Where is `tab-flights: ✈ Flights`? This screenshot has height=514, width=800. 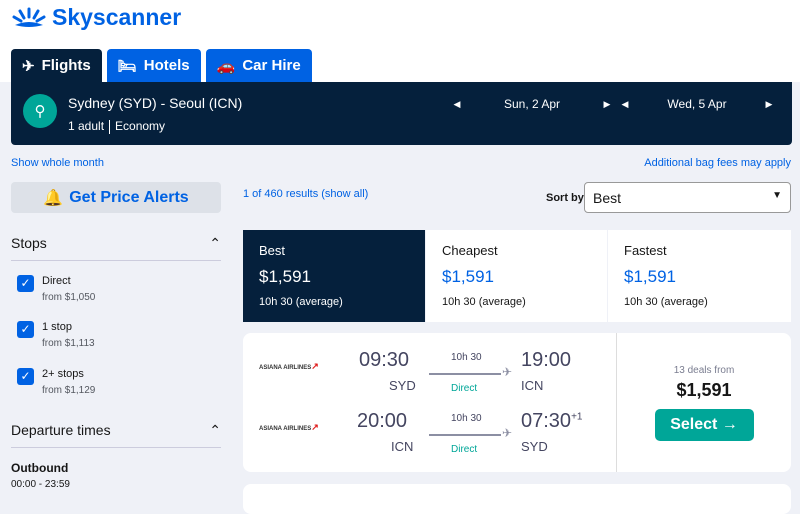
tab-flights: ✈ Flights is located at coordinates (56, 65).